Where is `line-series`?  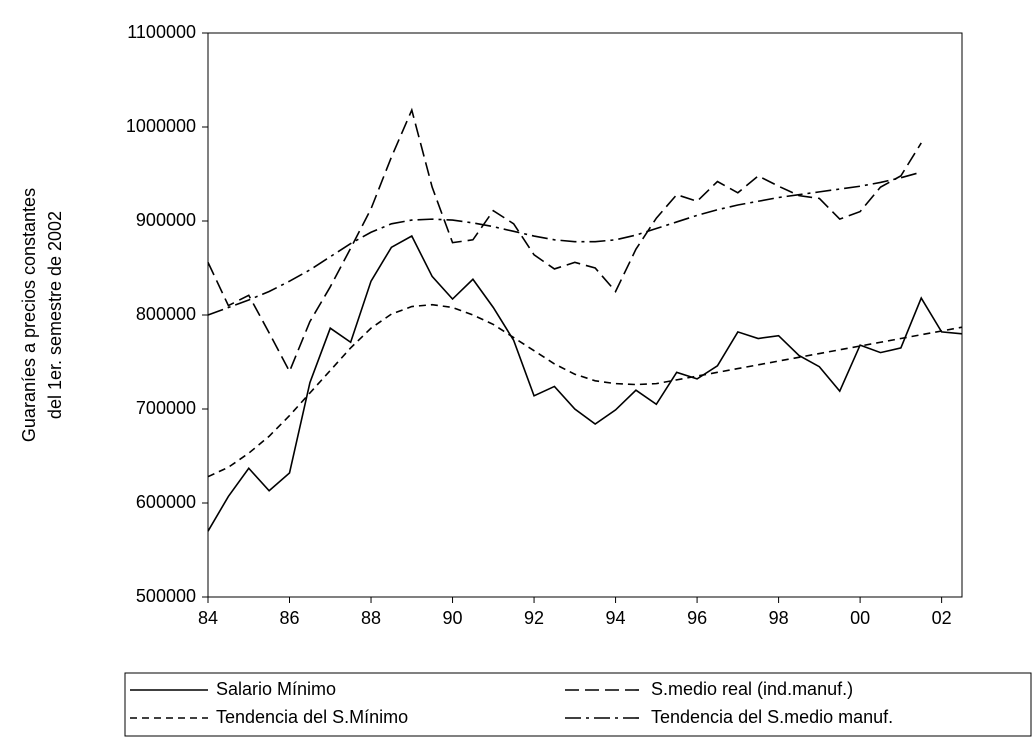
line-series is located at coordinates (564, 243).